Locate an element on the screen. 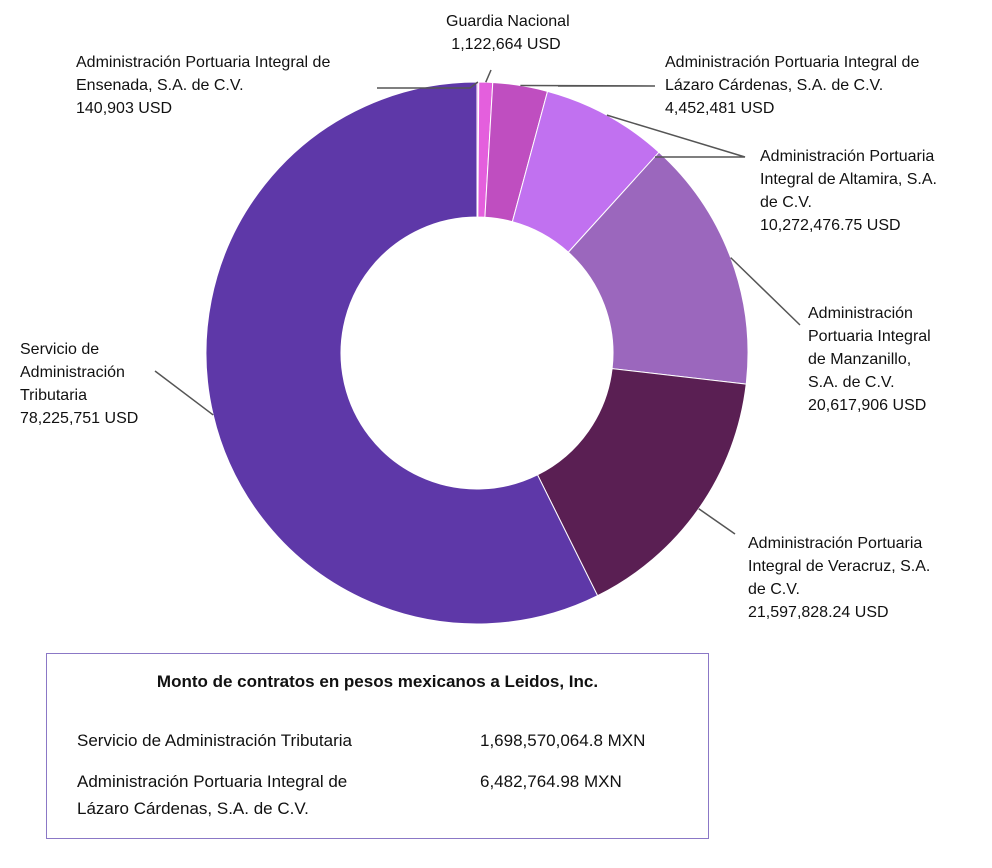 The height and width of the screenshot is (868, 992). slice-label-value: 78,225,751 USD is located at coordinates (79, 418).